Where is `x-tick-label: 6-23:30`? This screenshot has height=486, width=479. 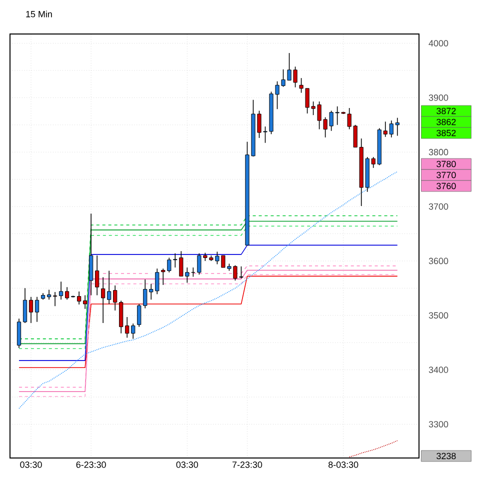 x-tick-label: 6-23:30 is located at coordinates (91, 465).